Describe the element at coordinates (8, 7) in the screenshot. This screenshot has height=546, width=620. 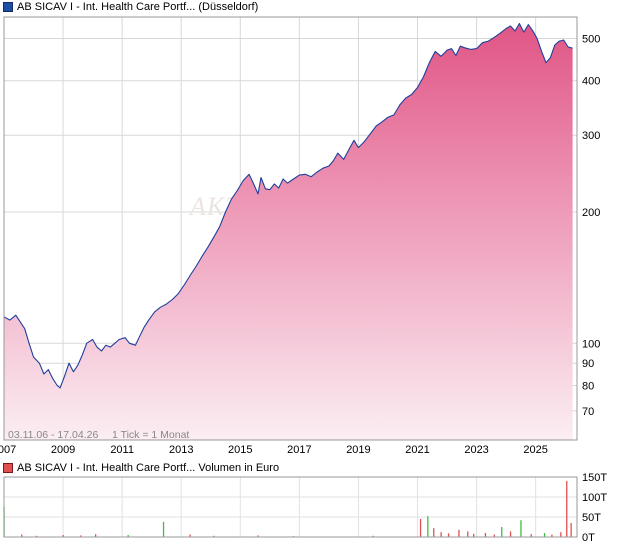
I see `price-series-swatch` at that location.